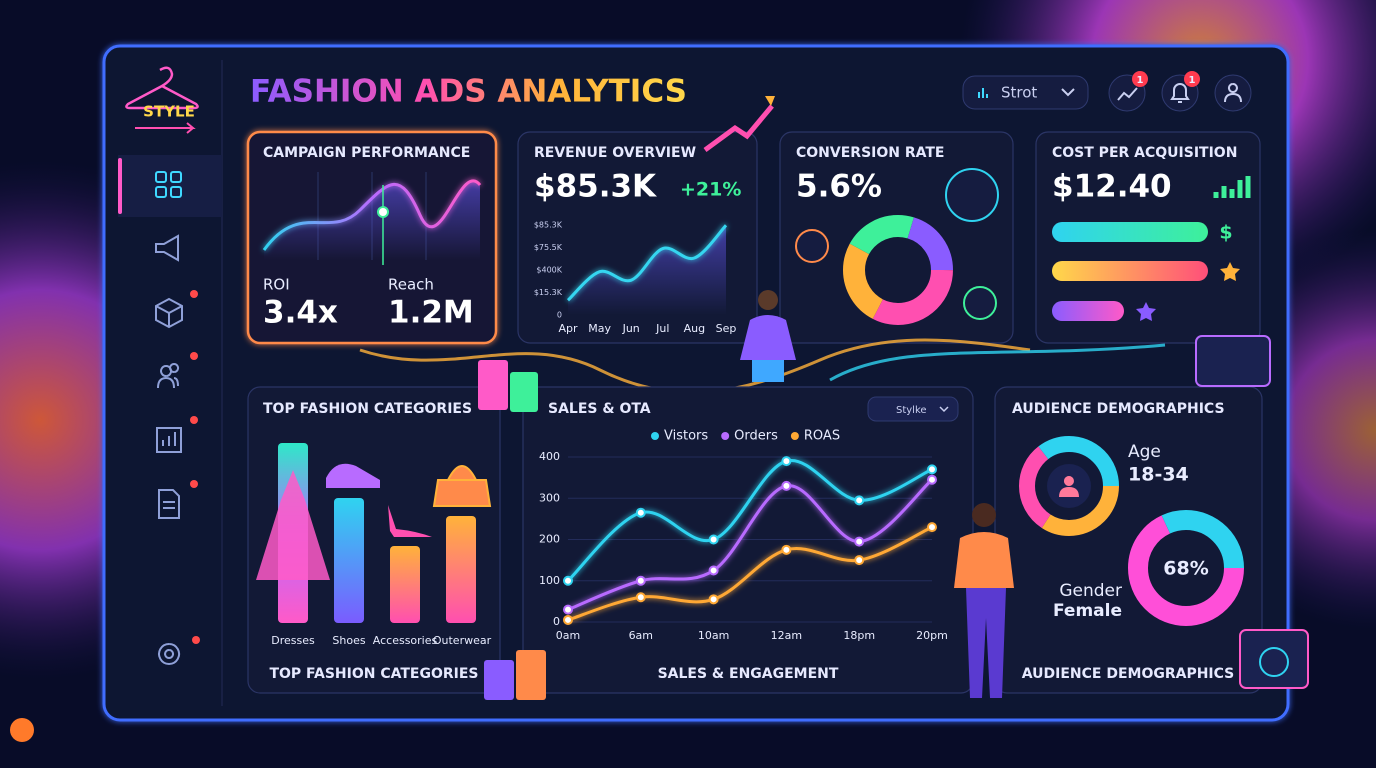  What do you see at coordinates (461, 569) in the screenshot?
I see `category-bar` at bounding box center [461, 569].